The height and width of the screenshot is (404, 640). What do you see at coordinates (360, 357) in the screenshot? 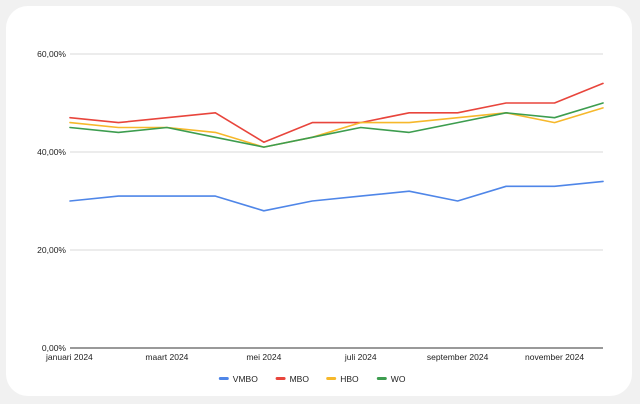
I see `x-tick-label: juli 2024` at bounding box center [360, 357].